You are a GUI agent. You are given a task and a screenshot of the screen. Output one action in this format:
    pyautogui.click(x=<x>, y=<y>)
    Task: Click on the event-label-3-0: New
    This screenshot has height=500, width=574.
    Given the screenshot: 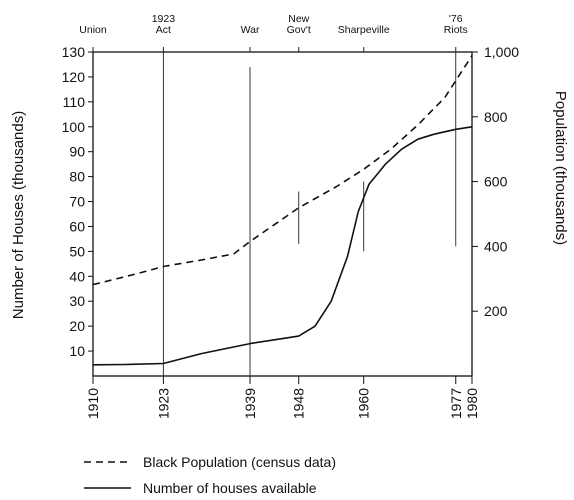 What is the action you would take?
    pyautogui.click(x=298, y=19)
    